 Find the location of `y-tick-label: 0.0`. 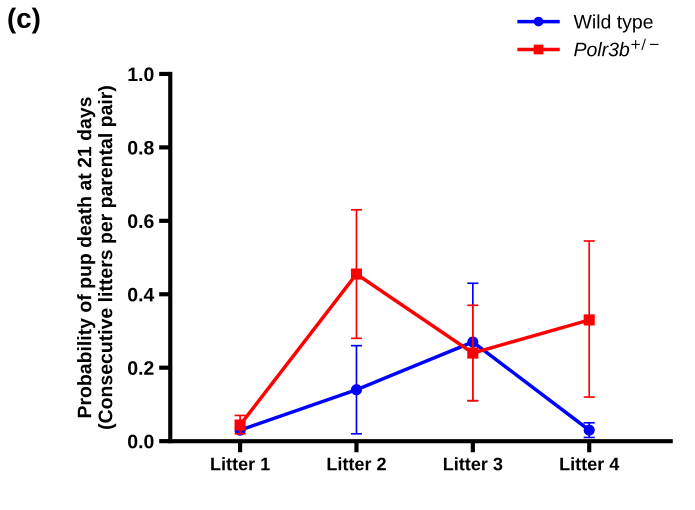

y-tick-label: 0.0 is located at coordinates (141, 441).